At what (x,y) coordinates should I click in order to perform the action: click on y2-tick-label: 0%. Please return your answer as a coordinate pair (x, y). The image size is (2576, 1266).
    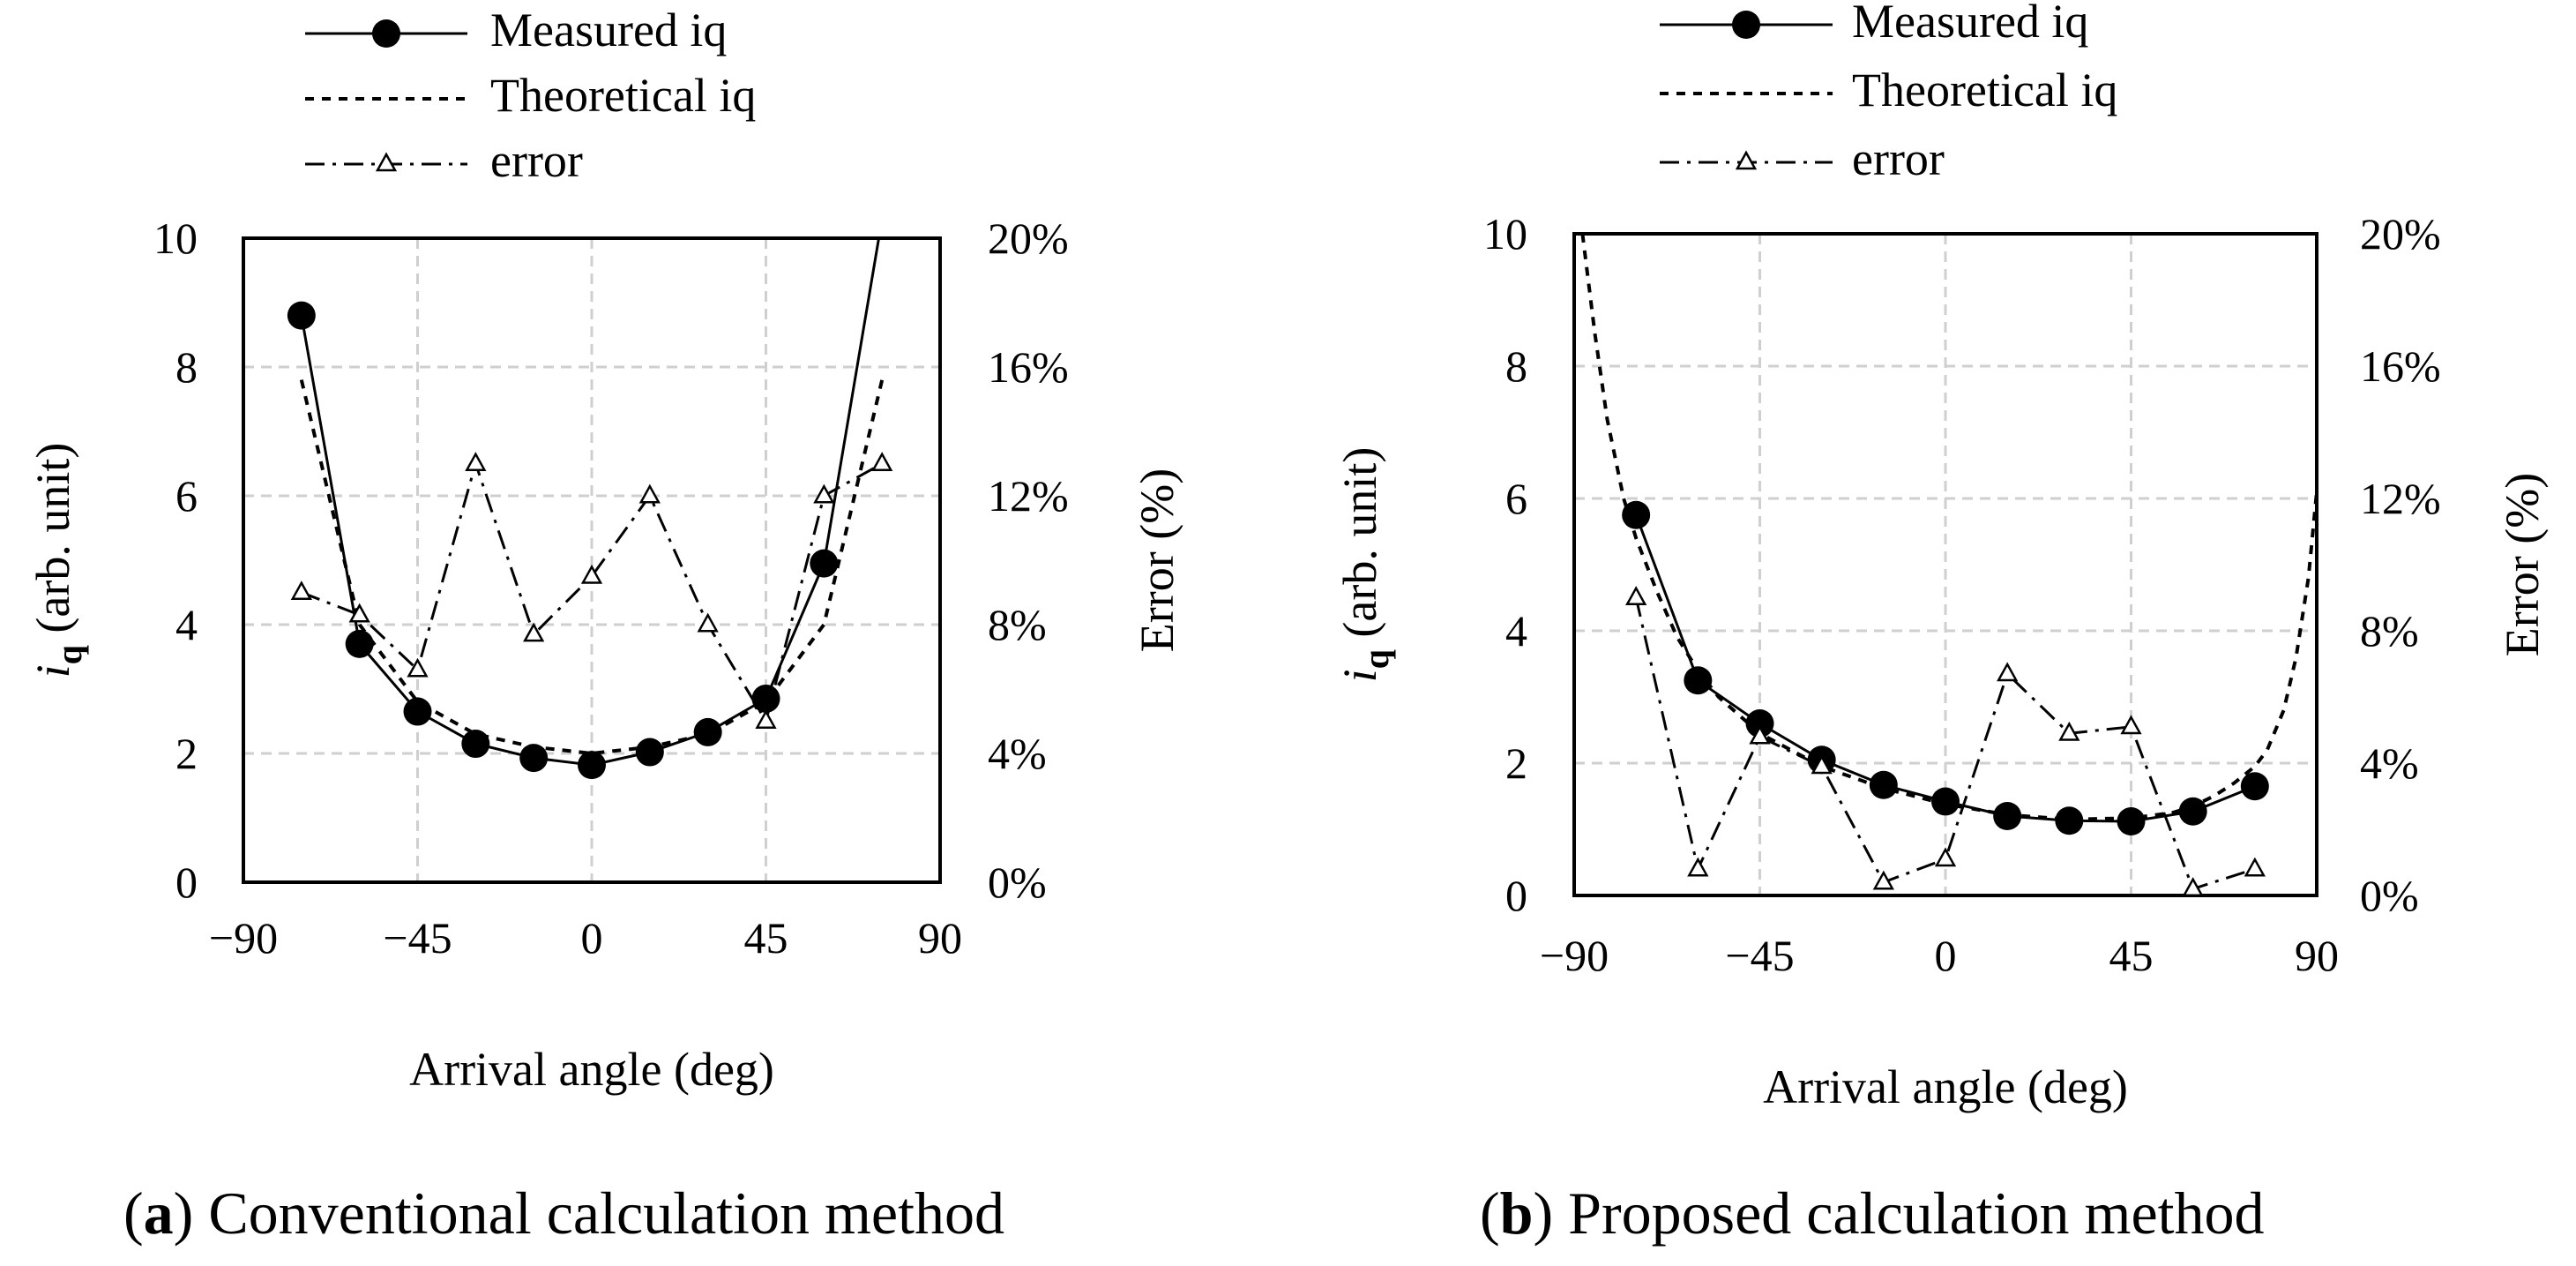
    Looking at the image, I should click on (2389, 895).